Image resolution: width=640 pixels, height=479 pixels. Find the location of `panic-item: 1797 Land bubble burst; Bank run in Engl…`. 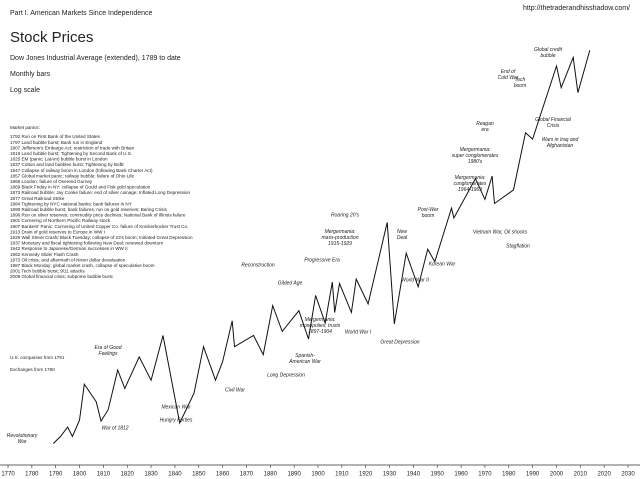

panic-item: 1797 Land bubble burst; Bank run in Engl… is located at coordinates (56, 142).